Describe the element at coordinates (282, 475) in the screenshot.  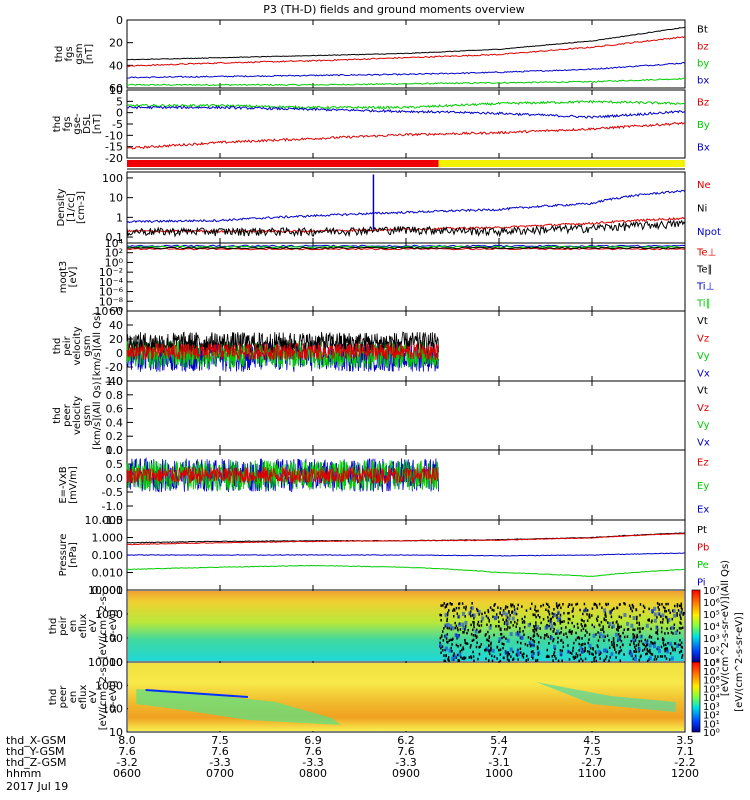
I see `series-Ez` at that location.